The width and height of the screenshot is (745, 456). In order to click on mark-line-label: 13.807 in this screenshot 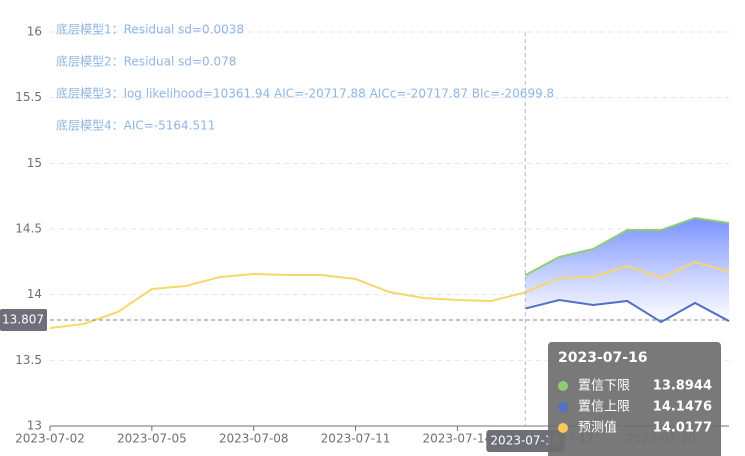, I will do `click(23, 320)`.